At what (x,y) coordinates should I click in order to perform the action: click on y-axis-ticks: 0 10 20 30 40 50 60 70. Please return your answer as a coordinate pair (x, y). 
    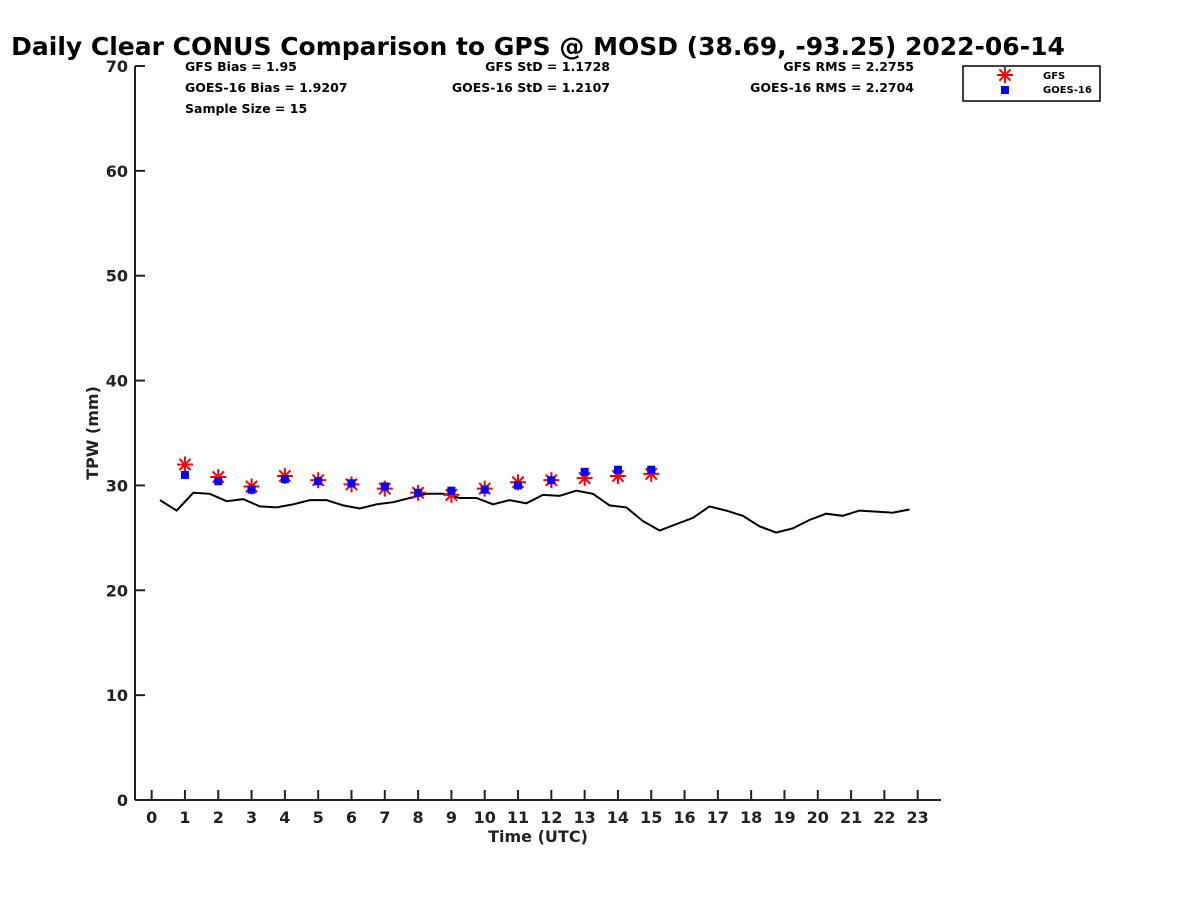
    Looking at the image, I should click on (125, 433).